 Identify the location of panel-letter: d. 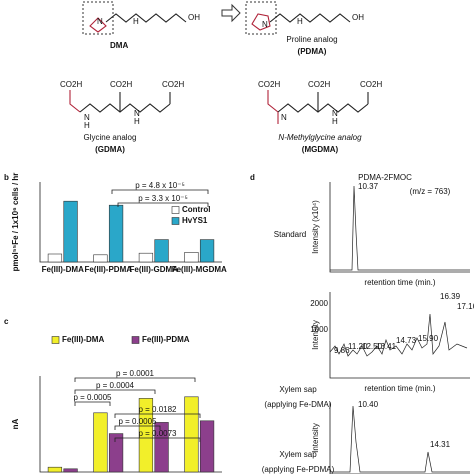
(252, 177).